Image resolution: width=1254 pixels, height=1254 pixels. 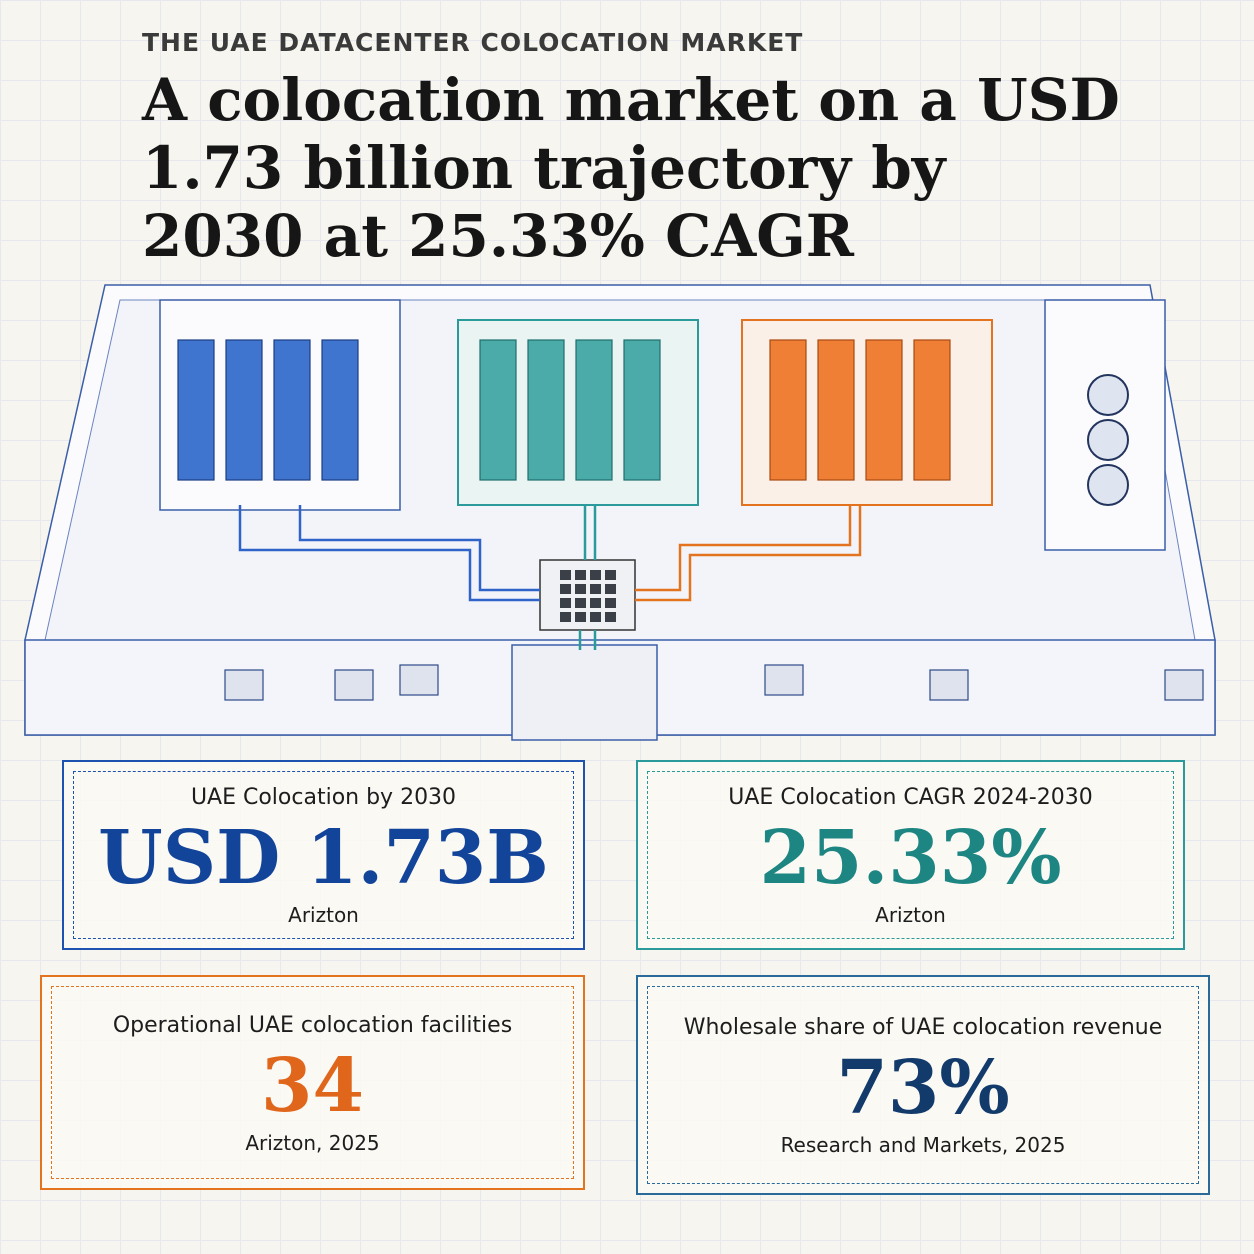 What do you see at coordinates (323, 858) in the screenshot?
I see `card-value: USD 1.73B` at bounding box center [323, 858].